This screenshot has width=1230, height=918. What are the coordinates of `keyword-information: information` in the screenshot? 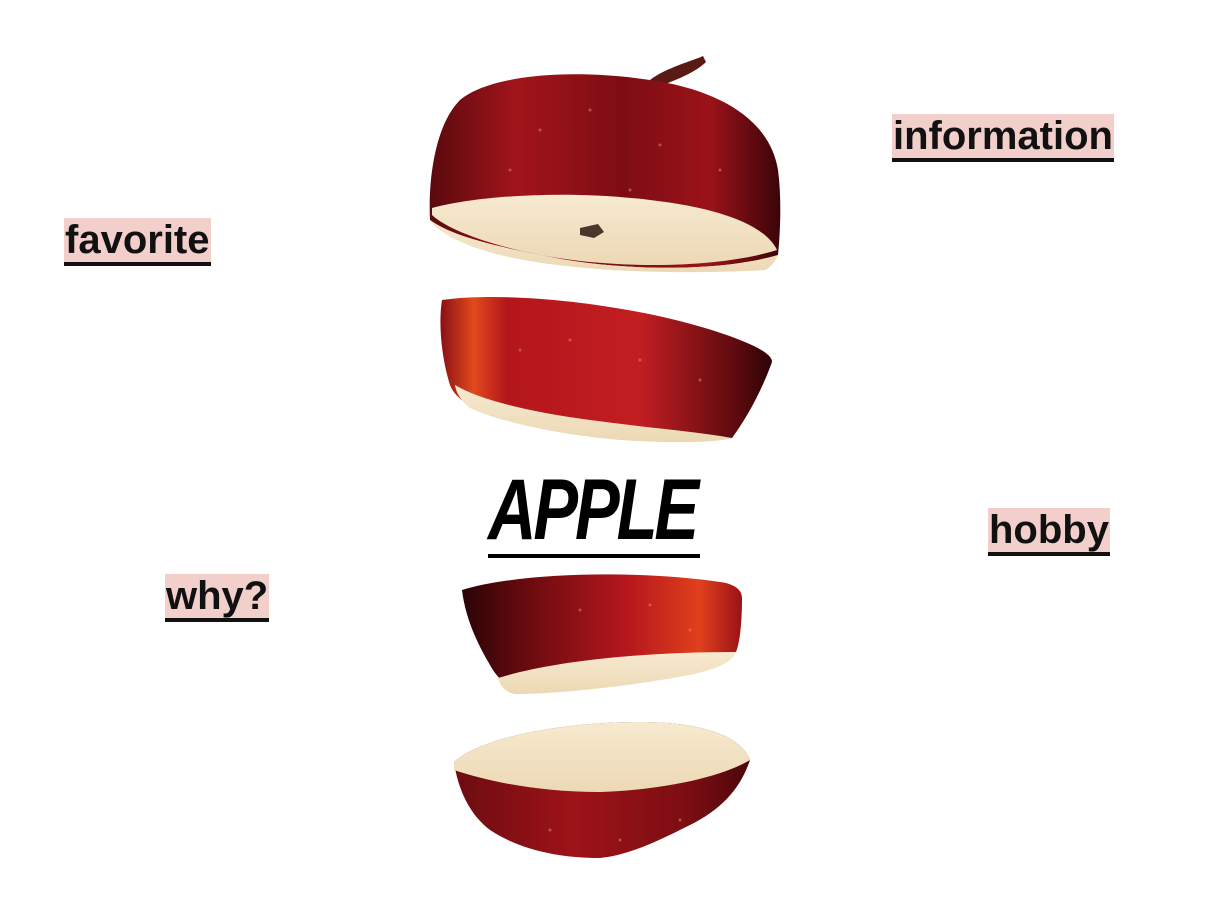 It's located at (1003, 138).